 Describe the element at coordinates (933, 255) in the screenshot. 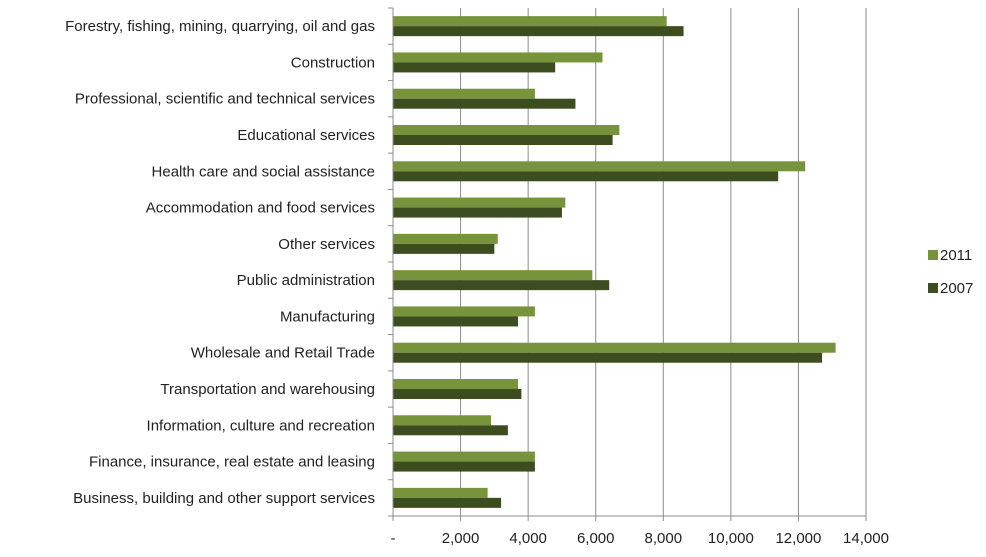

I see `legend-swatch-2011` at that location.